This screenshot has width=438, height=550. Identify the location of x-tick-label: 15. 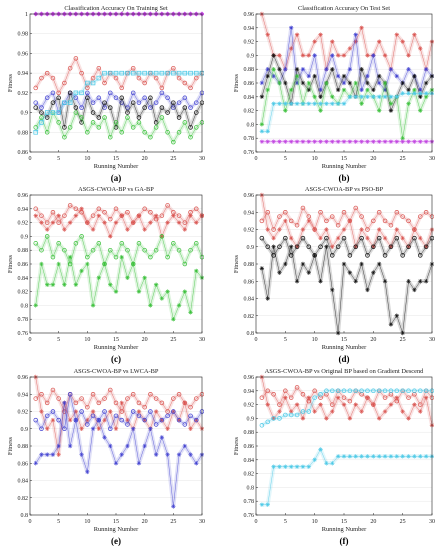
(116, 522).